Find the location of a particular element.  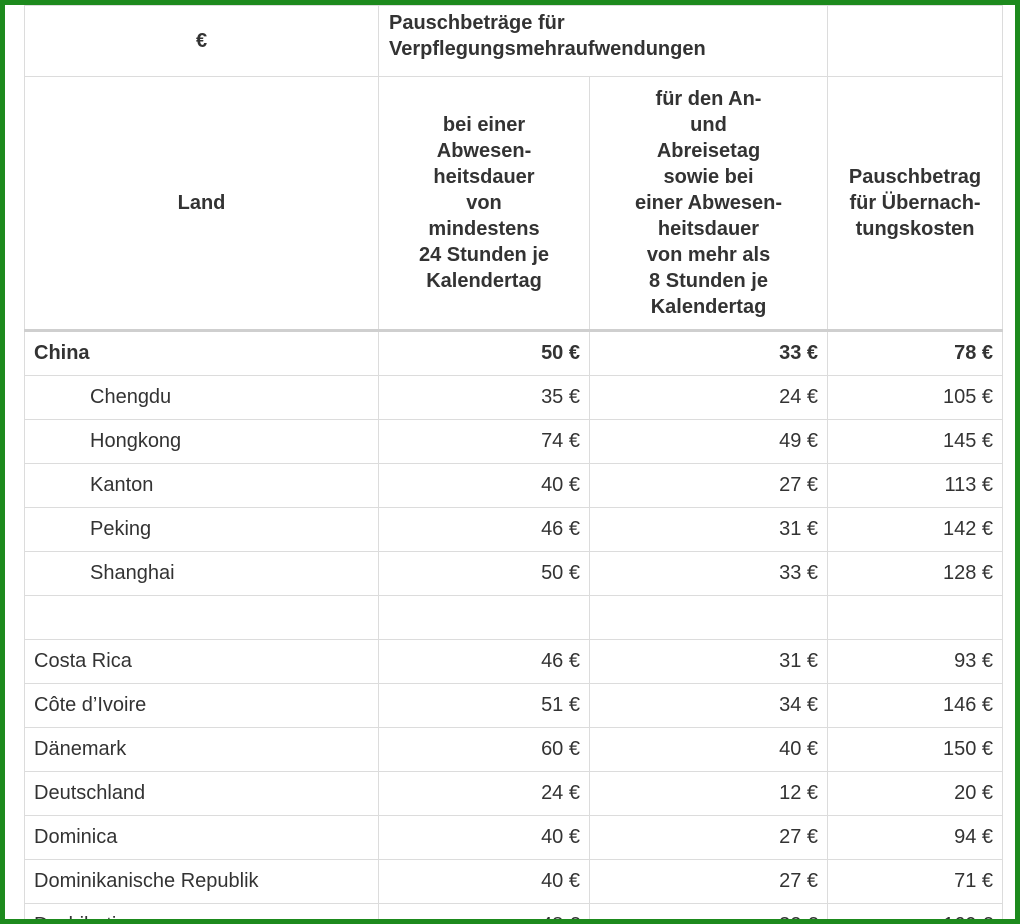

empty-header-cell is located at coordinates (915, 41).